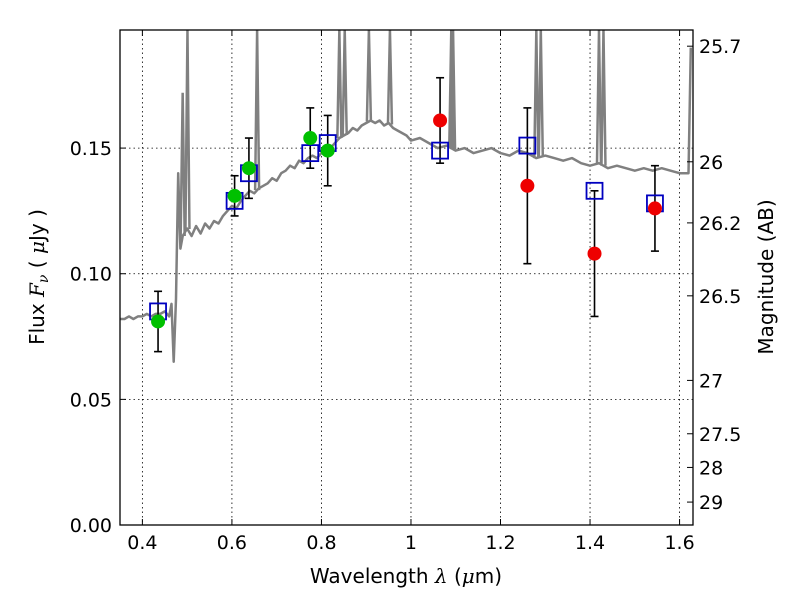  What do you see at coordinates (406, 576) in the screenshot?
I see `x-axis-label: Wavelength λ (μm)` at bounding box center [406, 576].